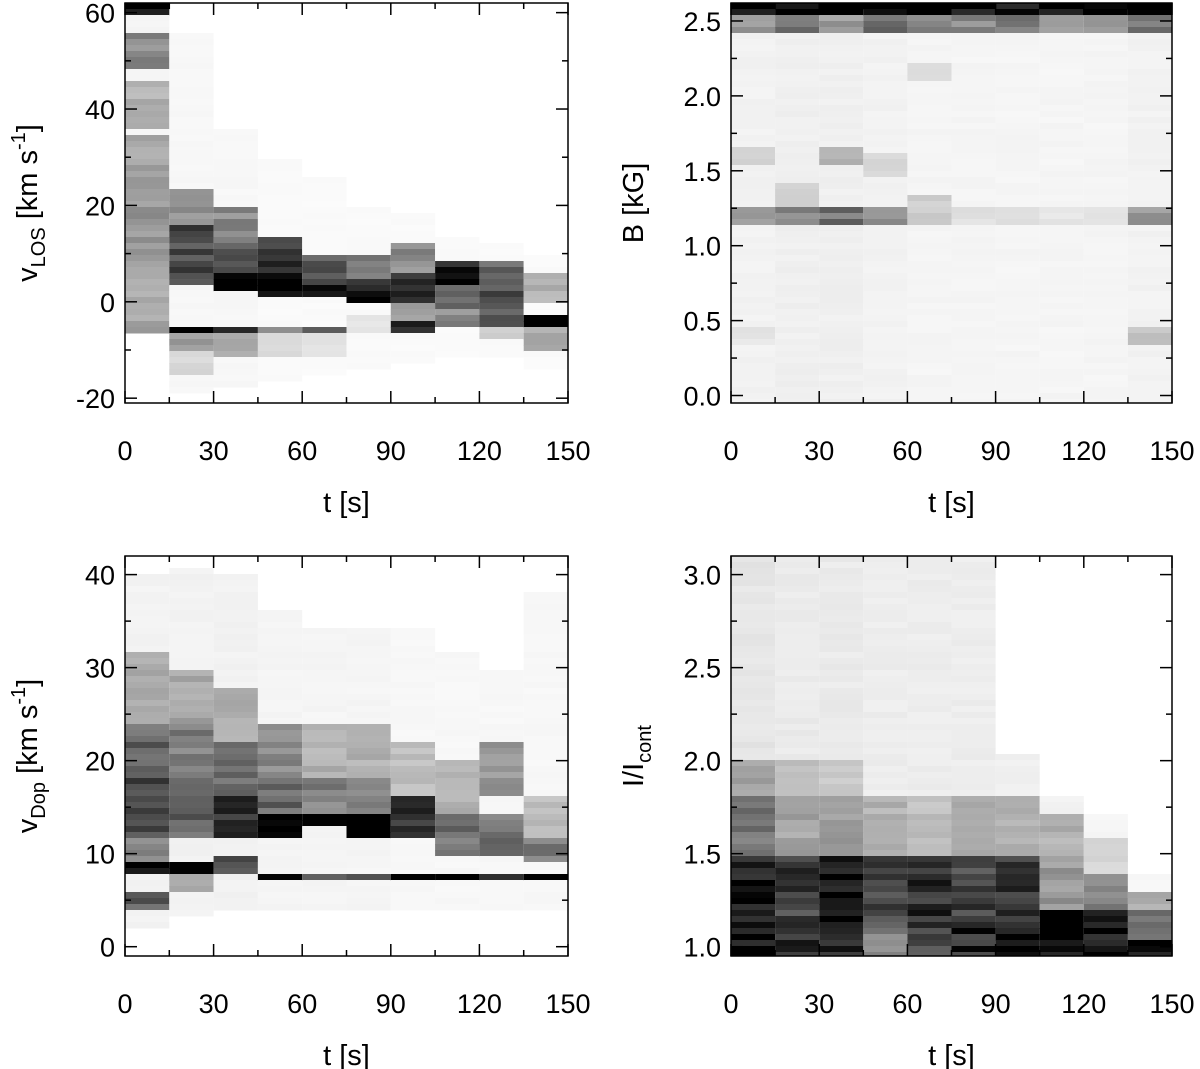 Image resolution: width=1200 pixels, height=1069 pixels. I want to click on y-axis-label: vLOS [km s-1], so click(29, 203).